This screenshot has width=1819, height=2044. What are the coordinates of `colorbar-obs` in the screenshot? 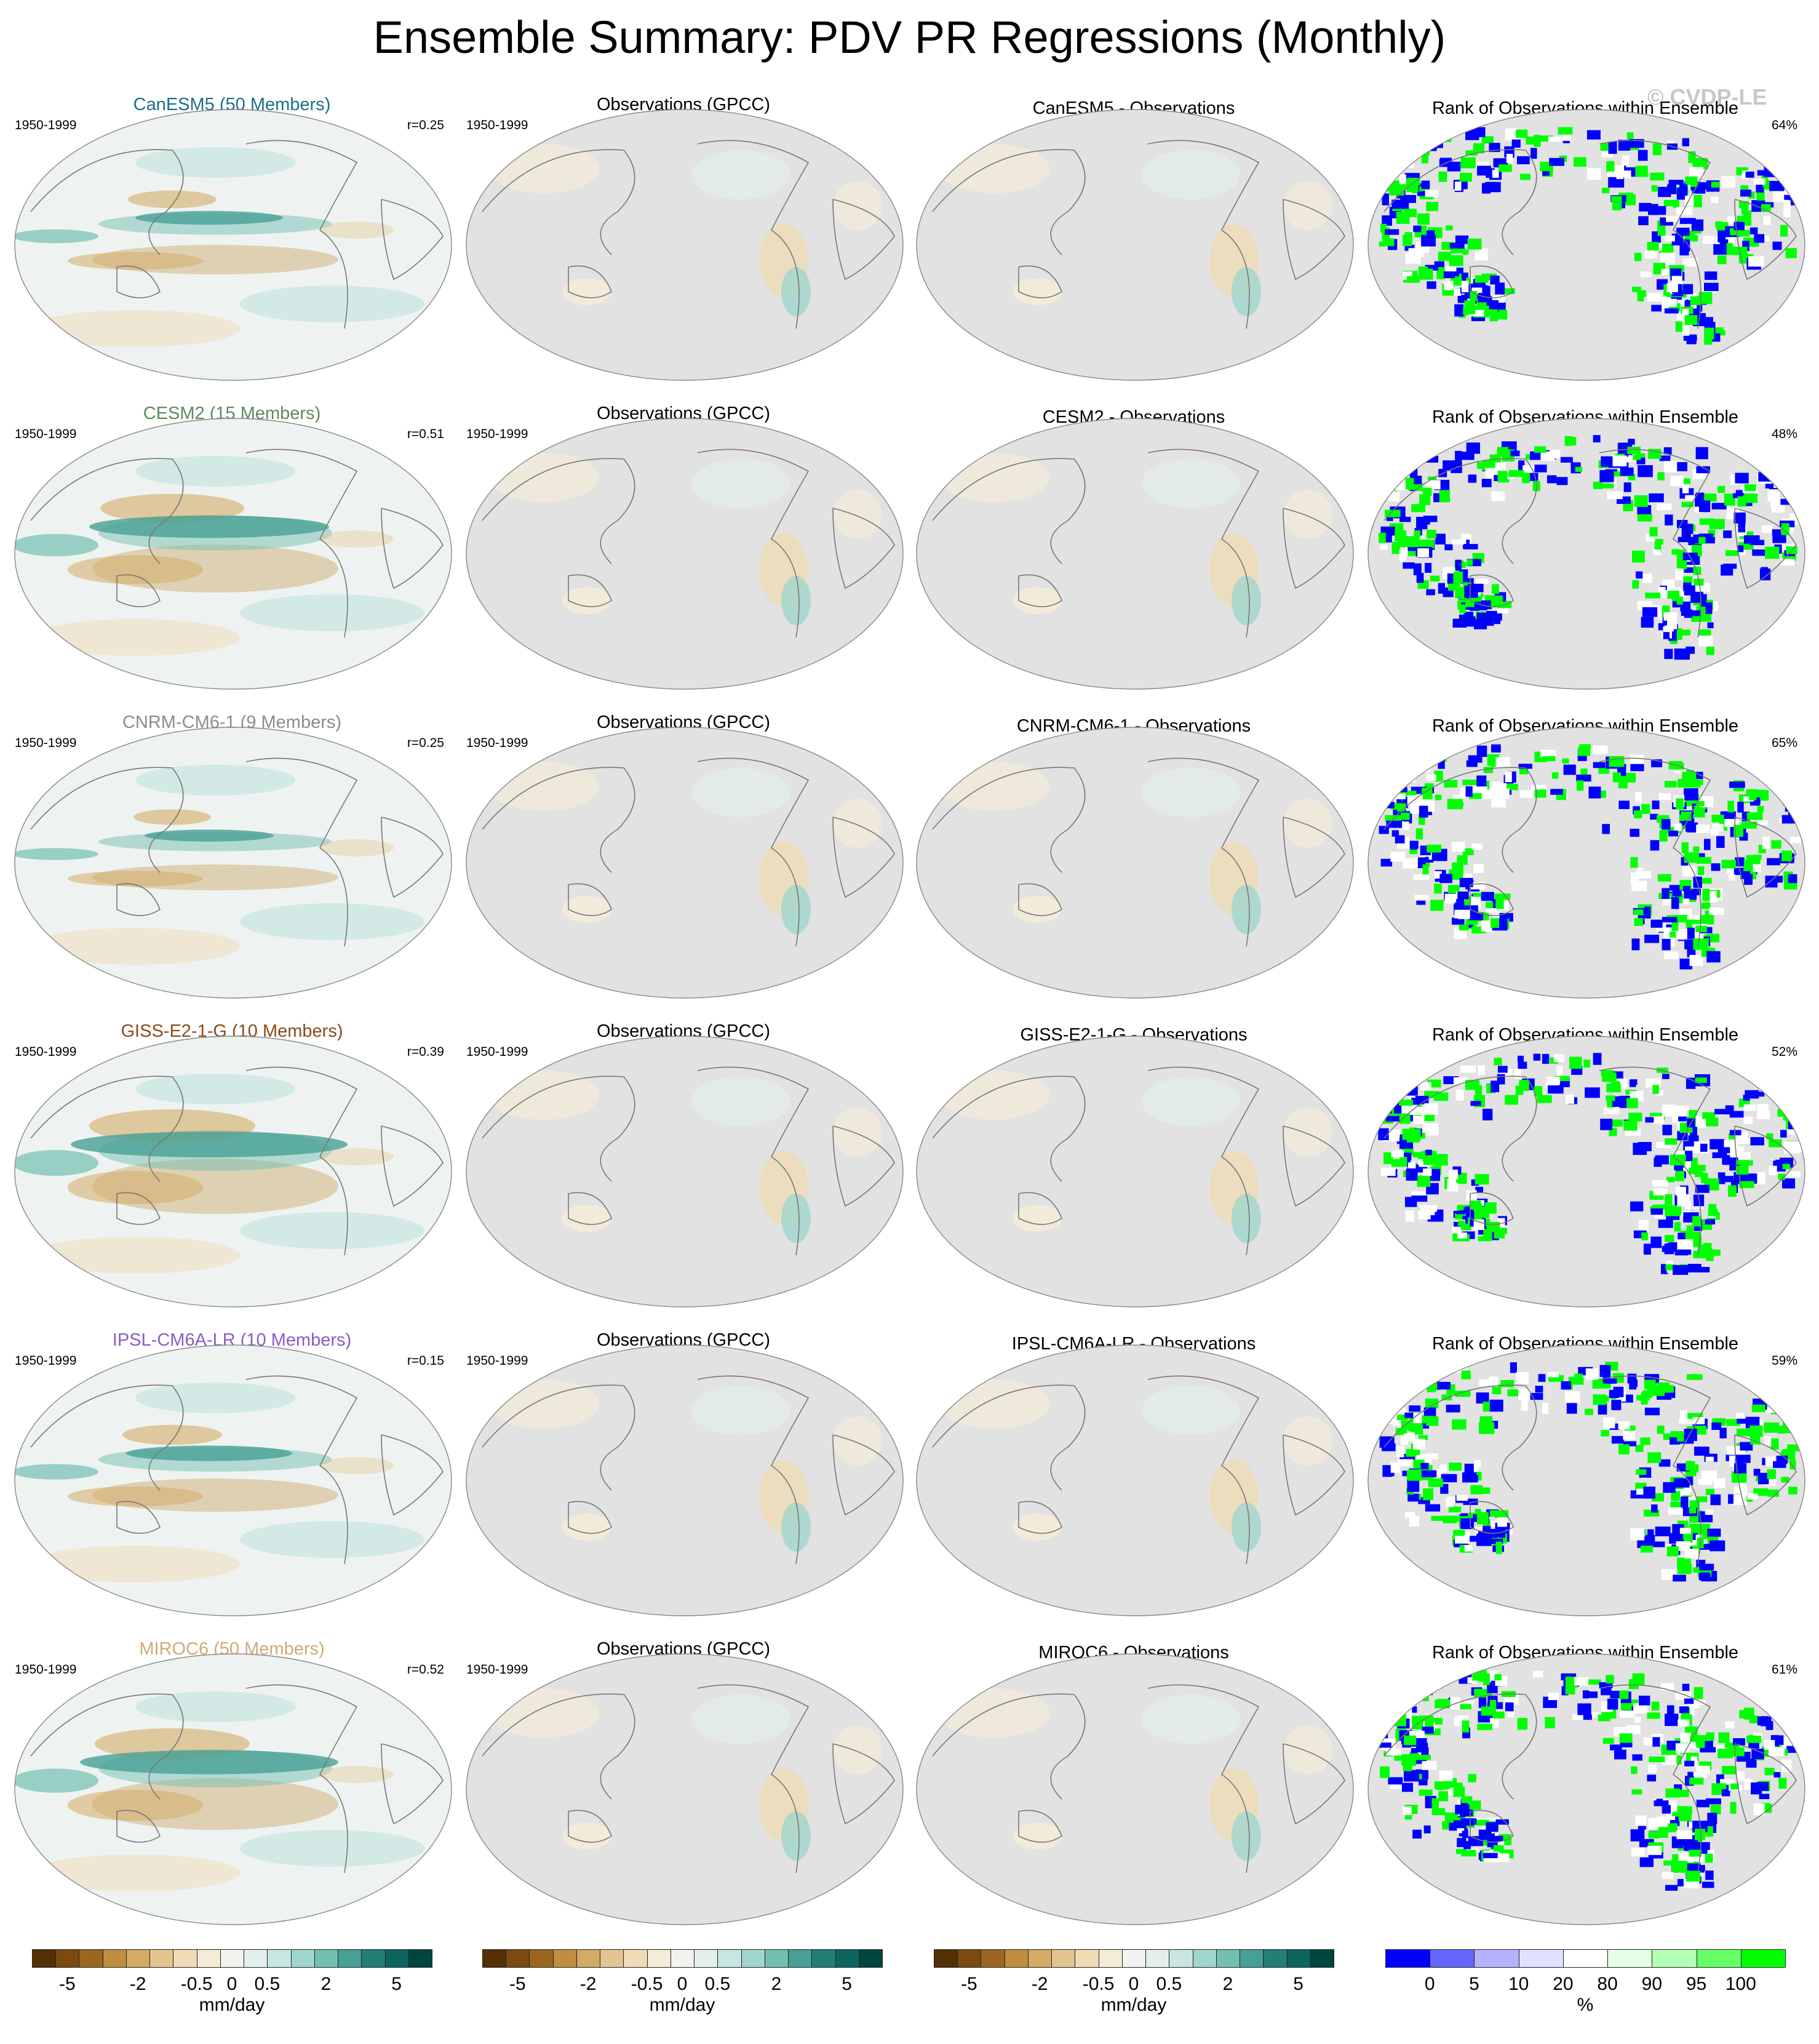 It's located at (682, 1959).